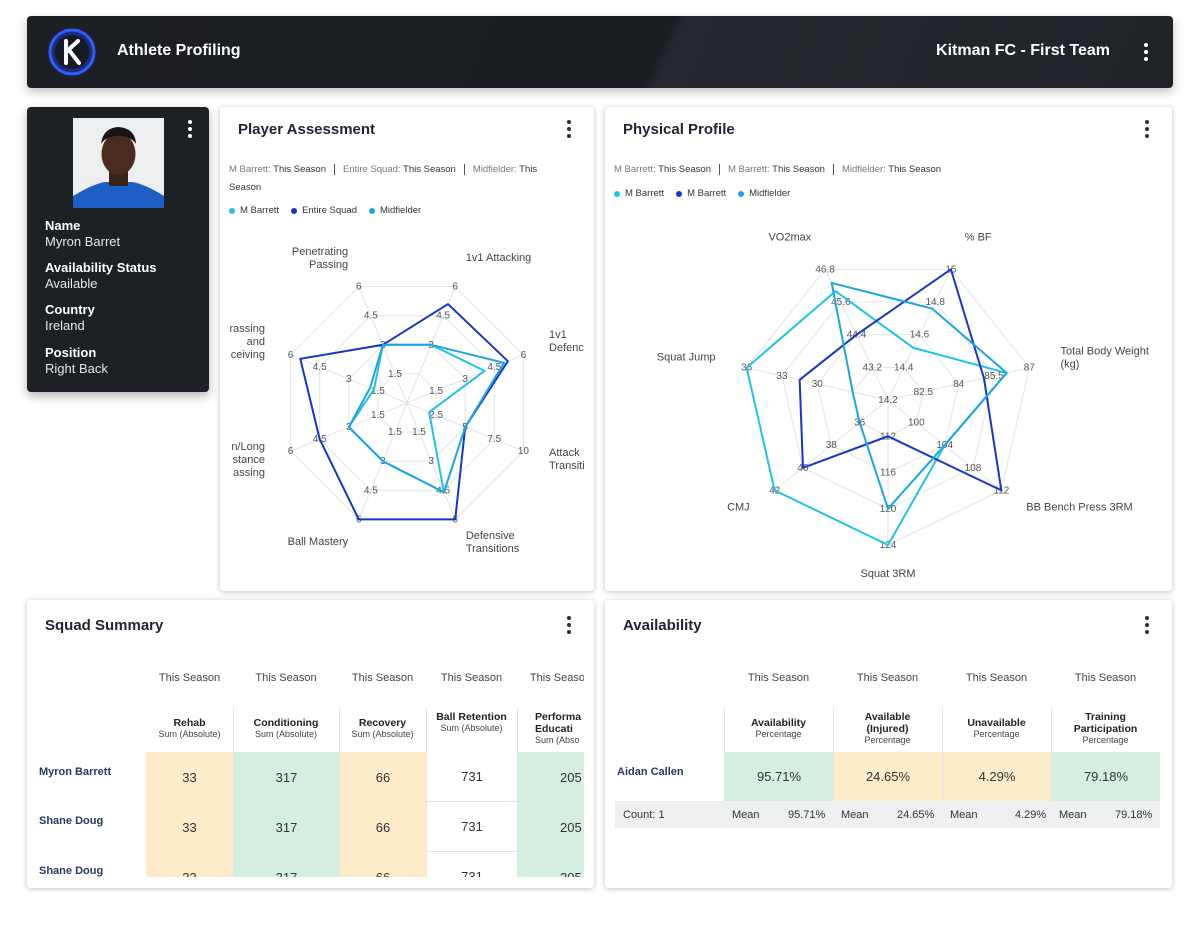 The height and width of the screenshot is (926, 1200). I want to click on column-header: Training Participation Percentage, so click(1105, 728).